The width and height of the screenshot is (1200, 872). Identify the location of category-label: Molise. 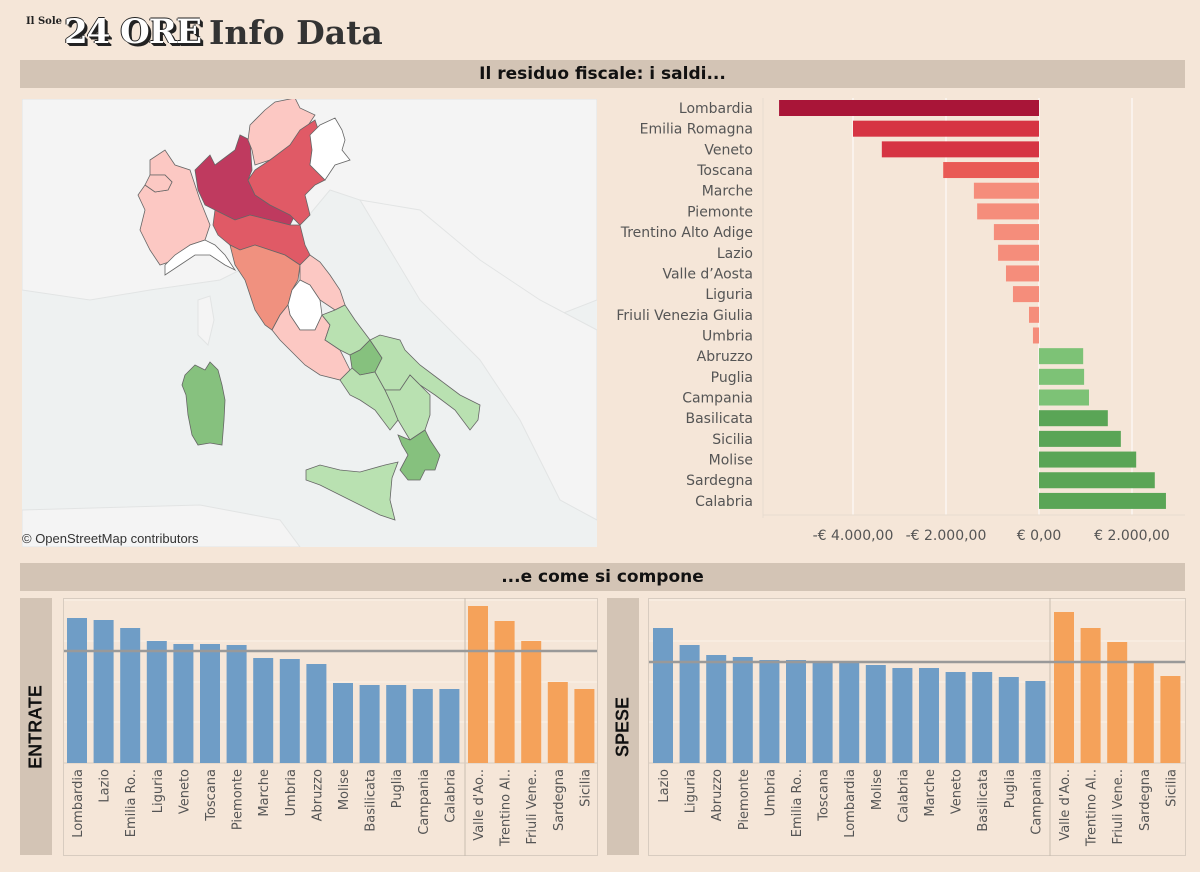
(731, 461).